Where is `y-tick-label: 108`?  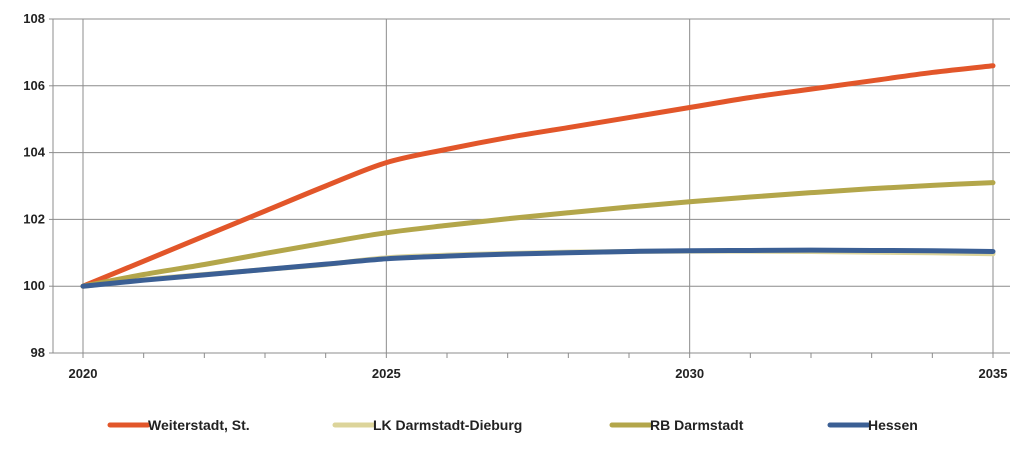 y-tick-label: 108 is located at coordinates (34, 18).